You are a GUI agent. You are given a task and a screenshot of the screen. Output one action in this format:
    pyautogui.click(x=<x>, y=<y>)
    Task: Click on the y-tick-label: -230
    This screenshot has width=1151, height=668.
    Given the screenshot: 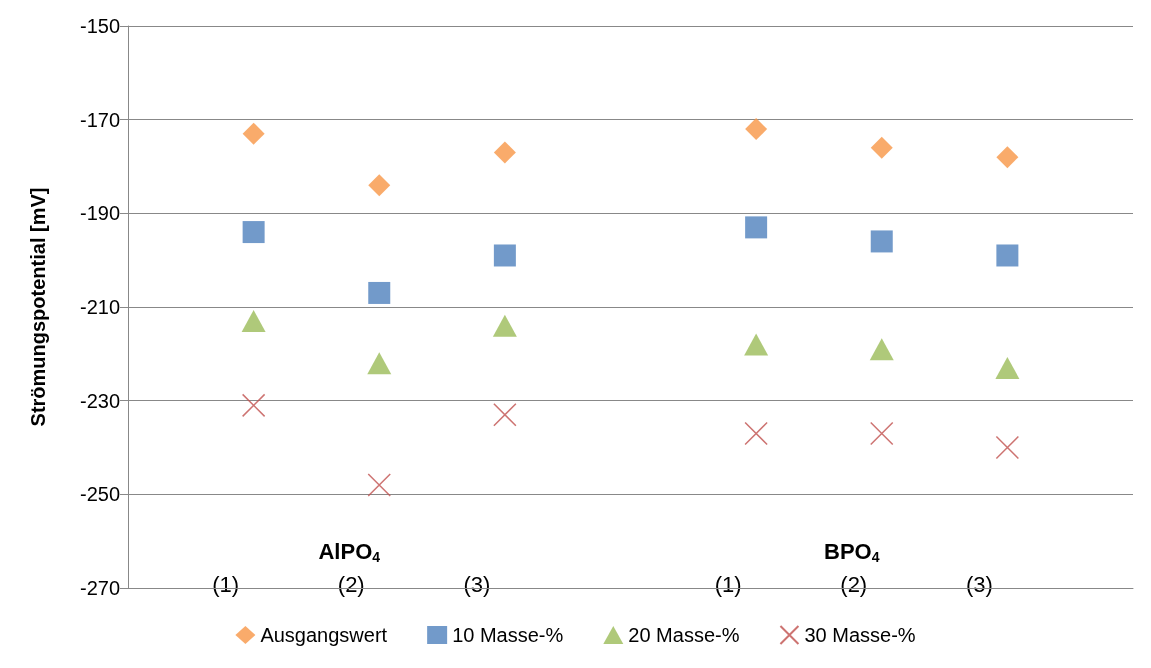 What is the action you would take?
    pyautogui.click(x=99, y=400)
    